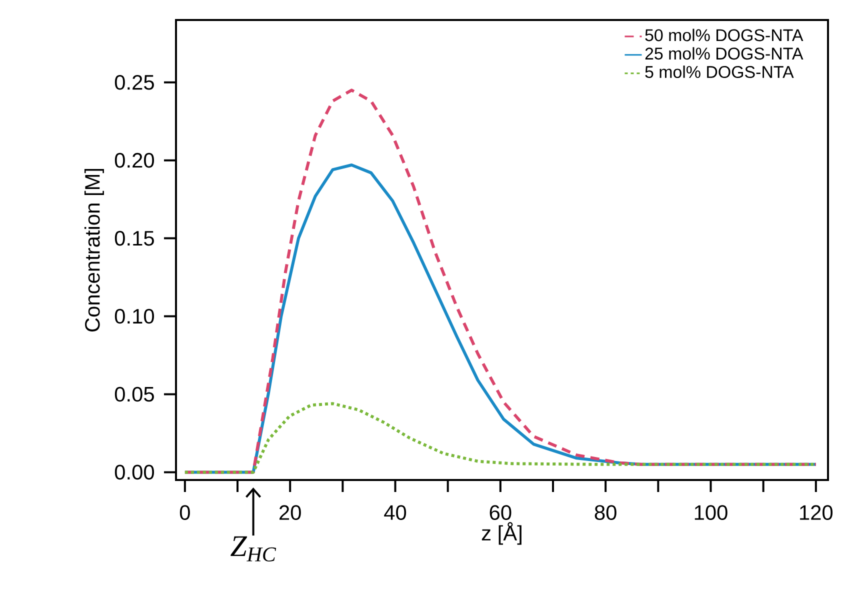 Image resolution: width=845 pixels, height=592 pixels. What do you see at coordinates (724, 53) in the screenshot?
I see `legend-label: 25 mol% DOGS-NTA` at bounding box center [724, 53].